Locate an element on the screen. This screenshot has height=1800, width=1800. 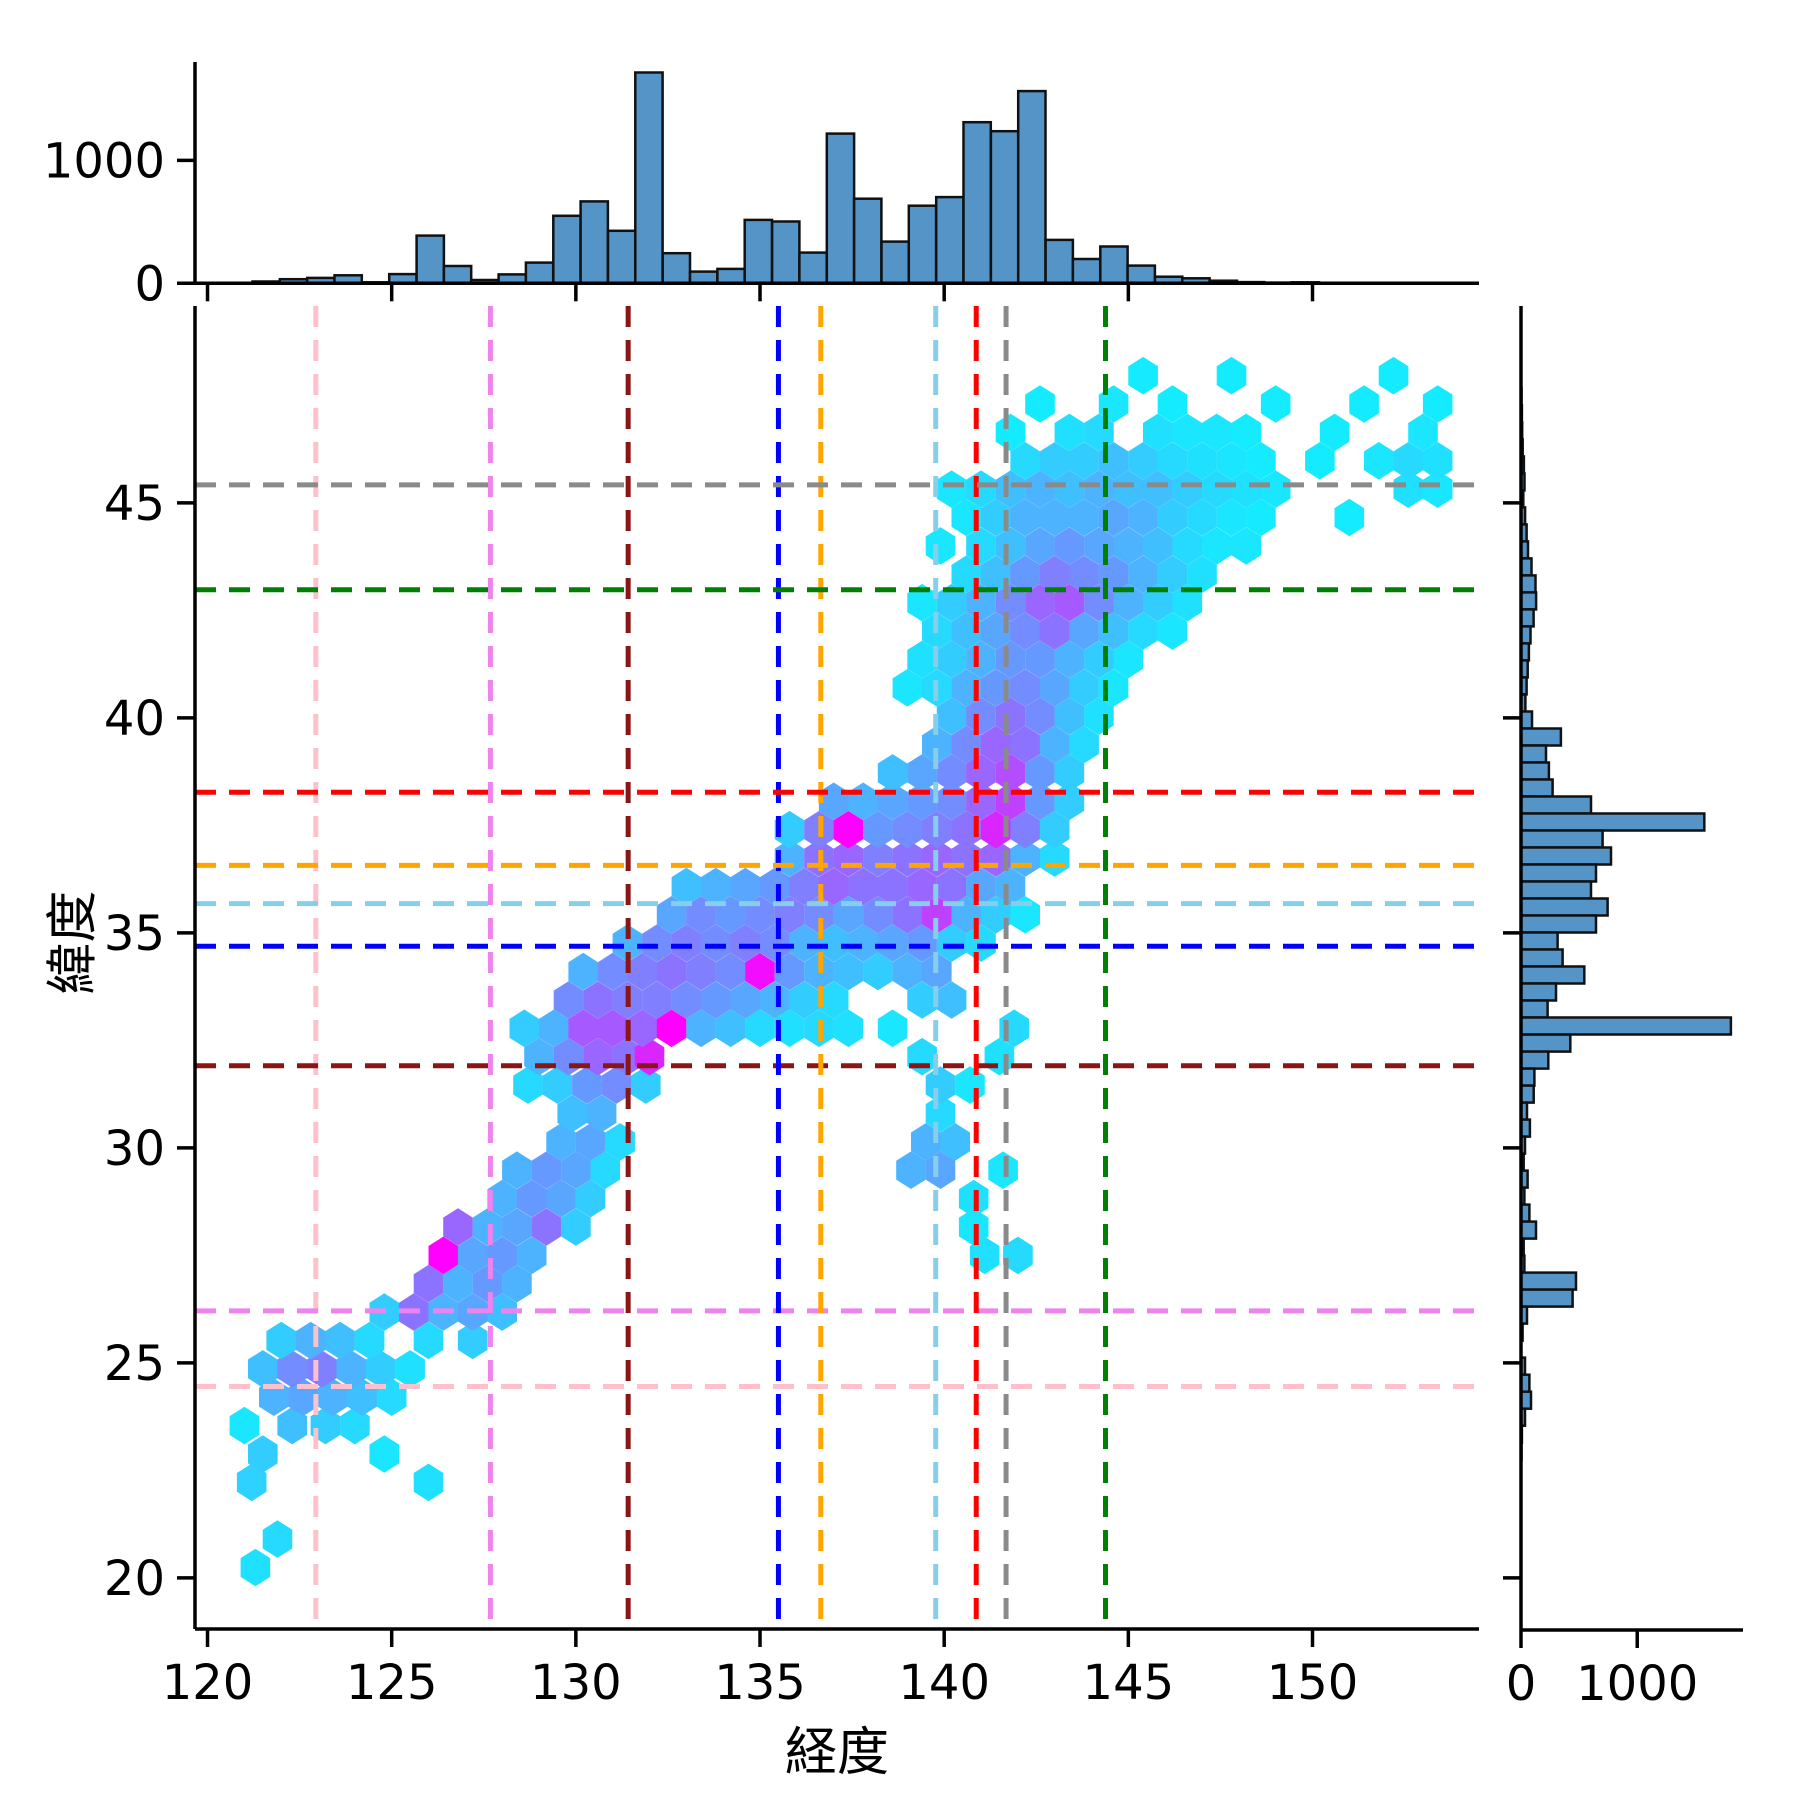
svg-text: 20 is located at coordinates (134, 1579).